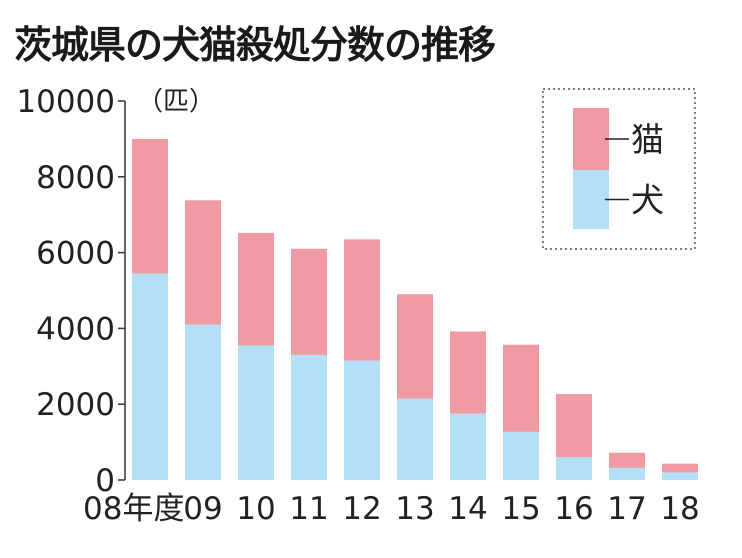 Image resolution: width=742 pixels, height=558 pixels. Describe the element at coordinates (308, 509) in the screenshot. I see `x-tick-label: 11` at that location.